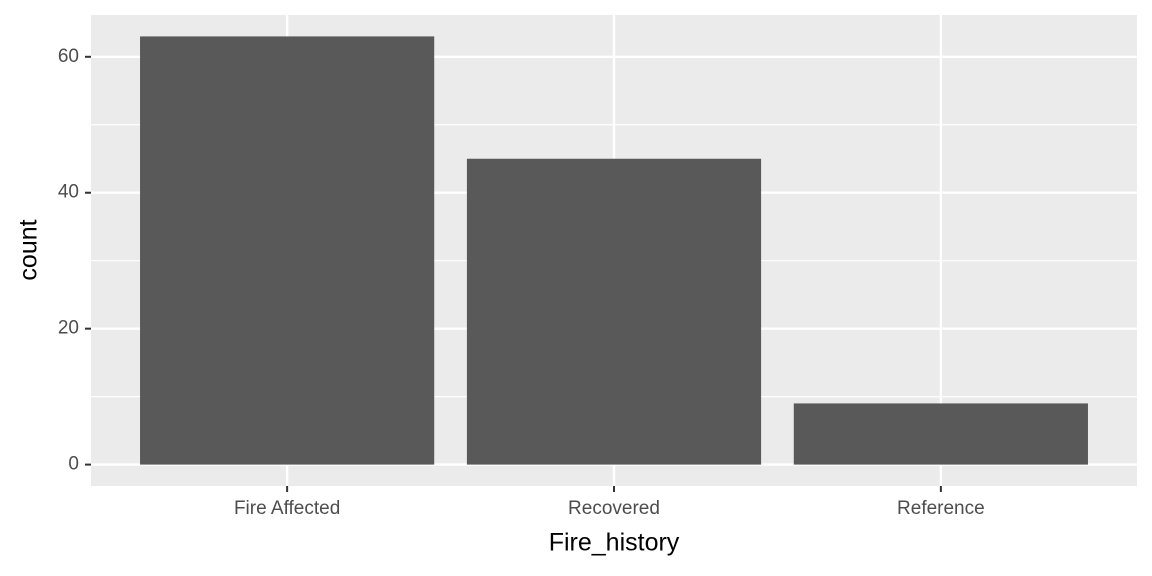 The image size is (1152, 576). What do you see at coordinates (614, 543) in the screenshot?
I see `x-axis-title: Fire_history` at bounding box center [614, 543].